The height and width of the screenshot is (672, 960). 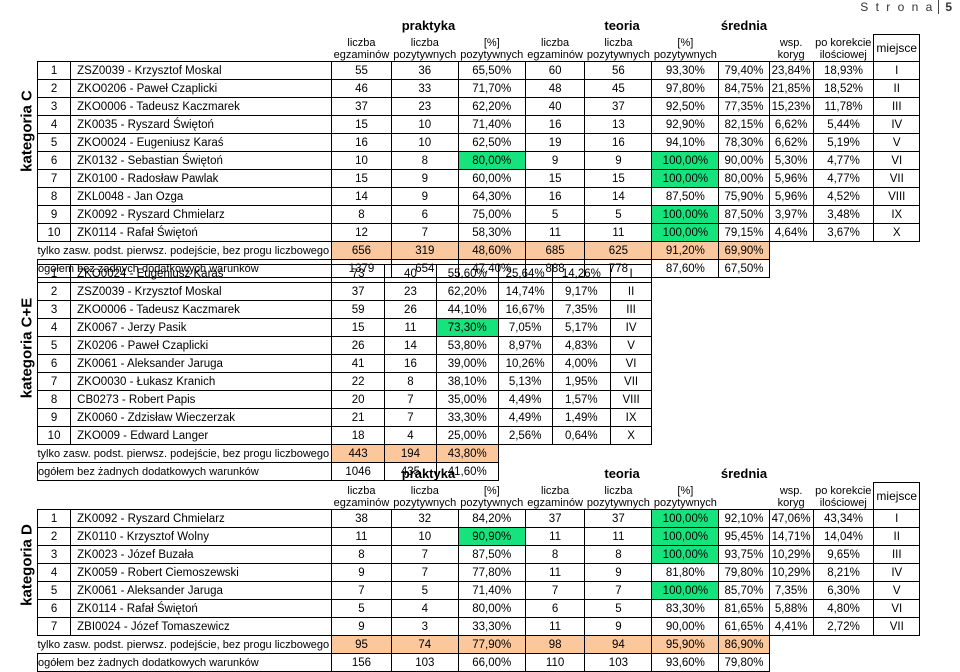 I want to click on header-pct-pozytywnych: [%] pozytywnych, so click(x=492, y=497).